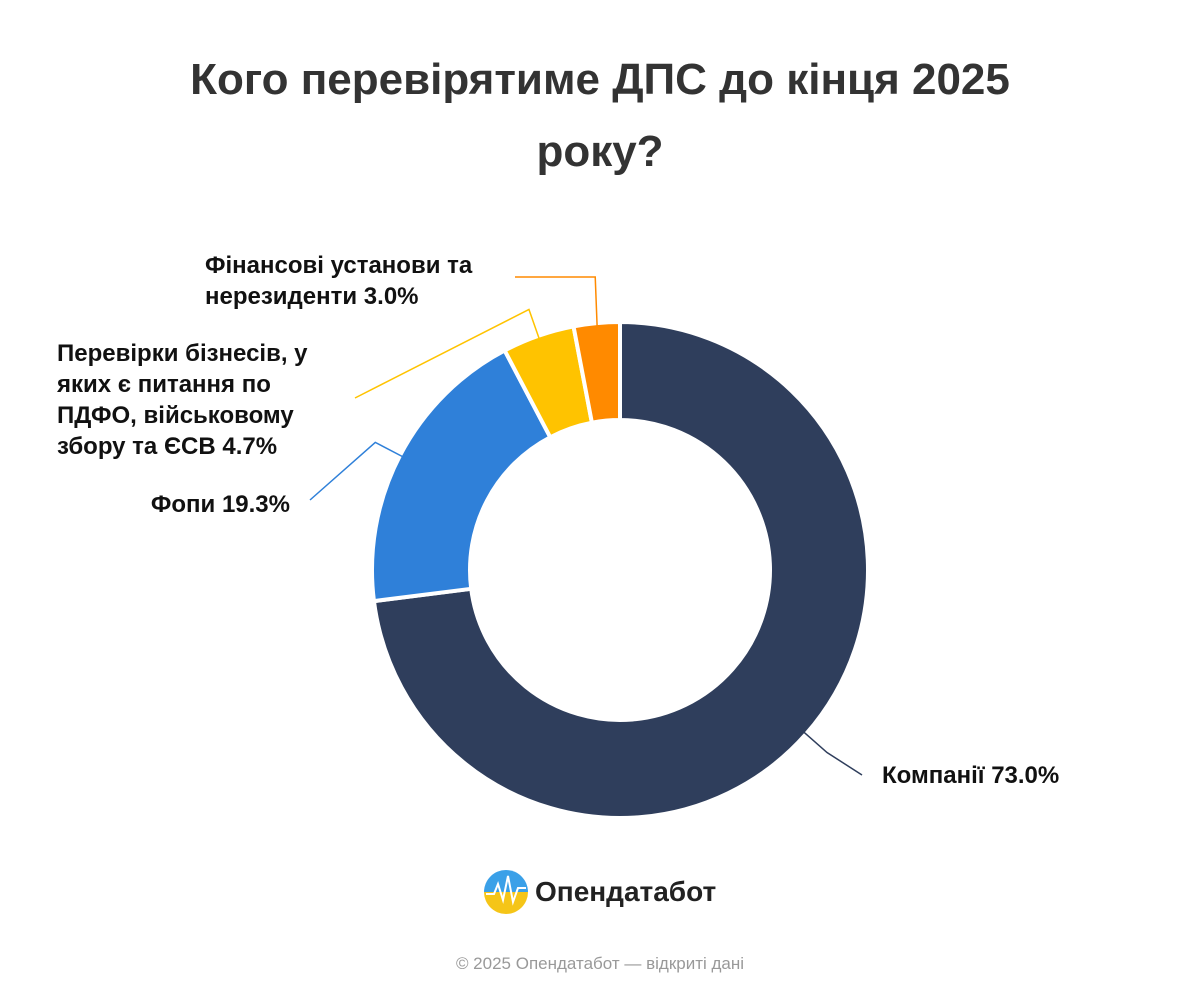 This screenshot has height=1000, width=1200. I want to click on slice-label: Компанії 73.0%, so click(1012, 775).